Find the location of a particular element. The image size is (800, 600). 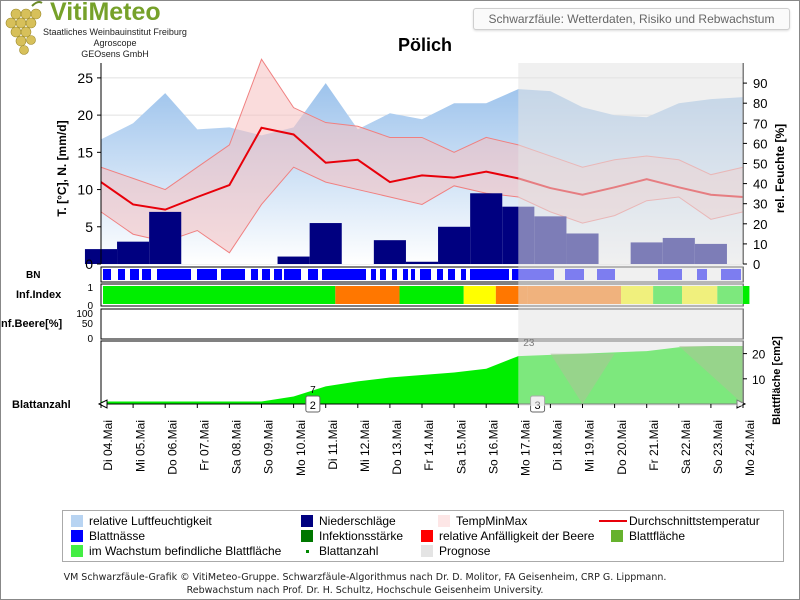

legend-label: Blattnässe is located at coordinates (117, 536).